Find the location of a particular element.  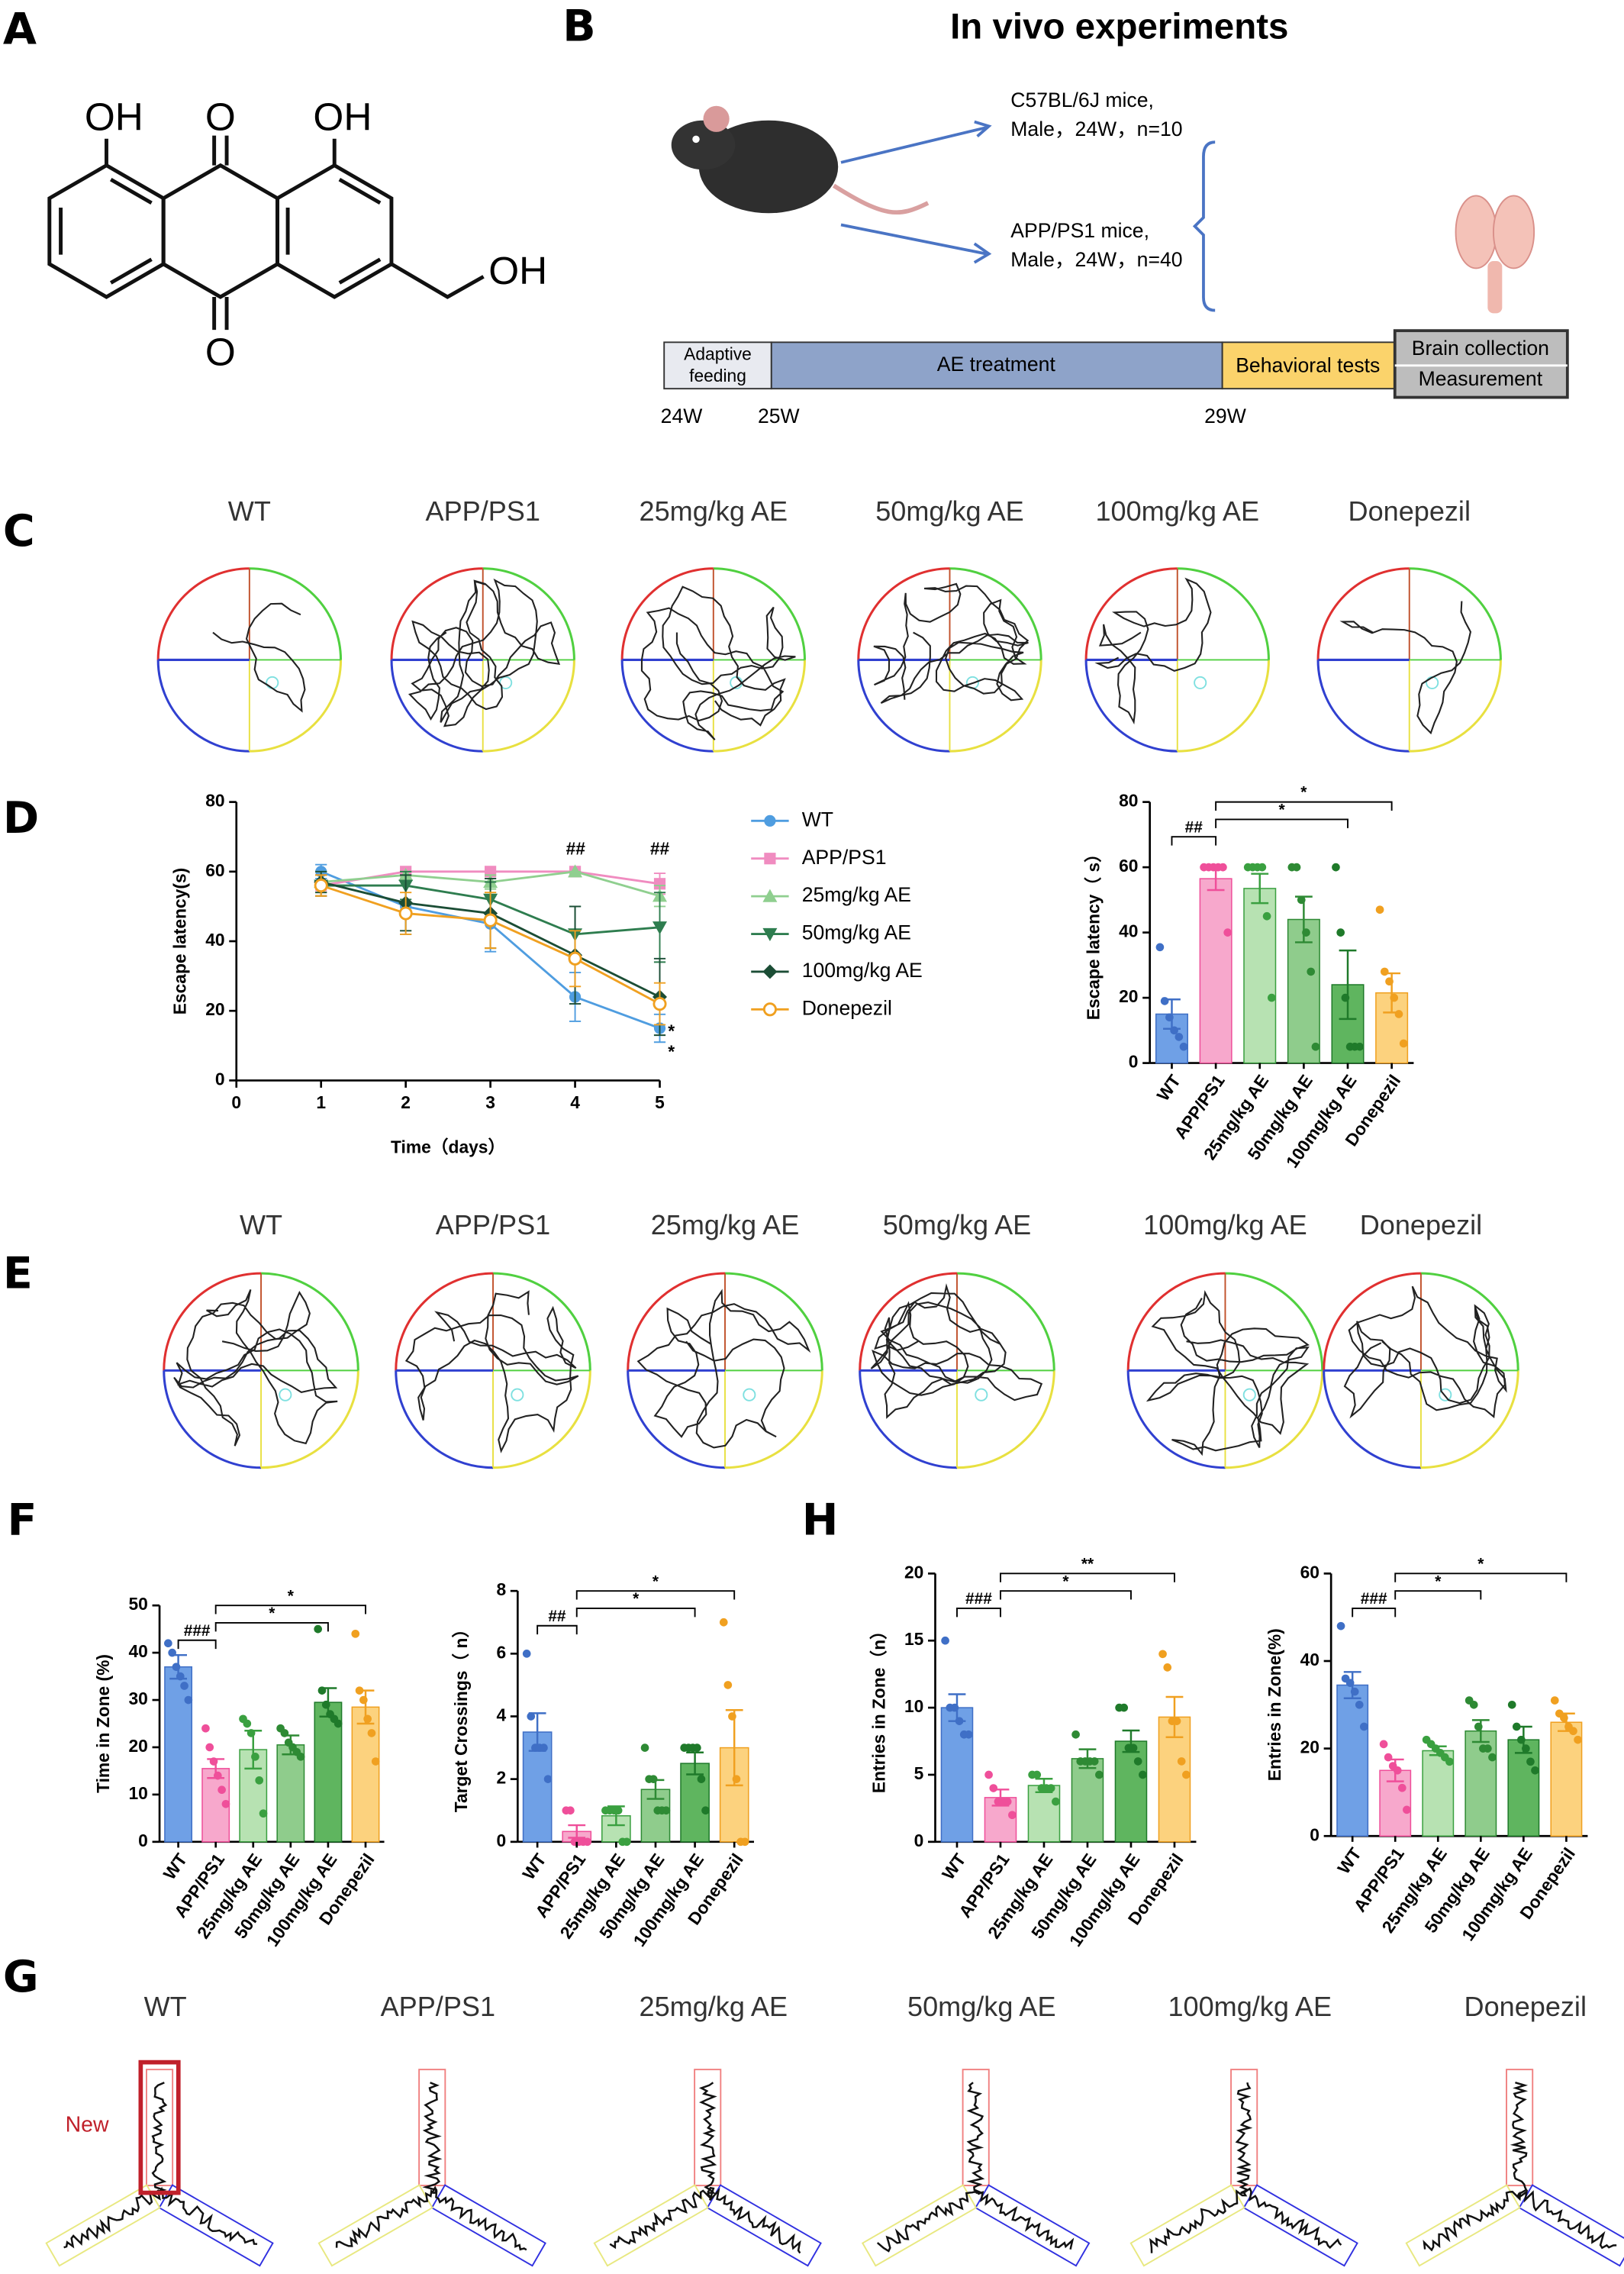

legend-label: WT is located at coordinates (818, 819).